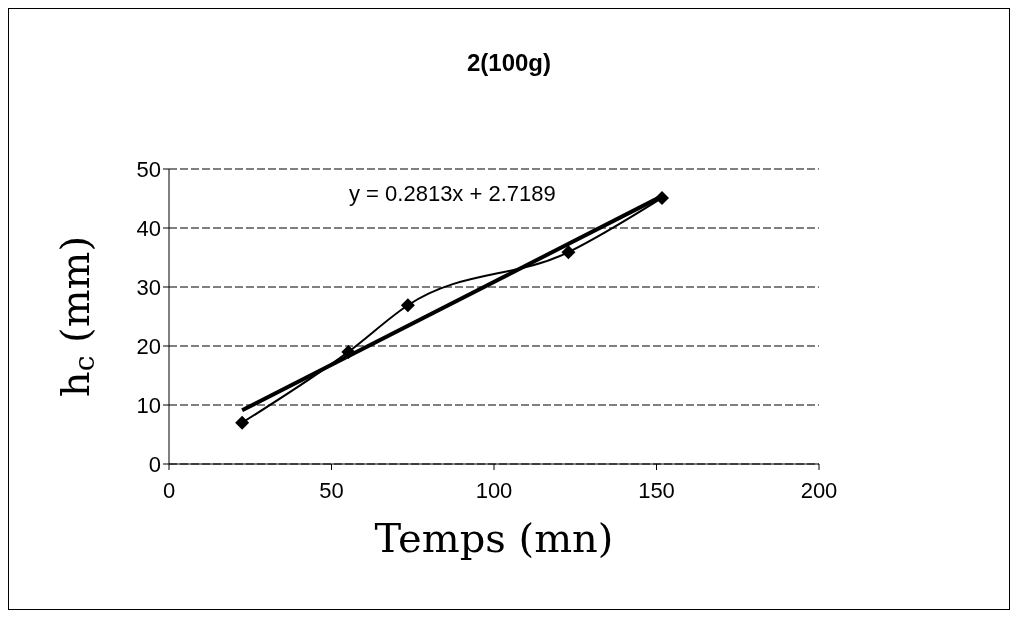 This screenshot has width=1022, height=618. Describe the element at coordinates (508, 63) in the screenshot. I see `chart-title: 2(100g)` at that location.